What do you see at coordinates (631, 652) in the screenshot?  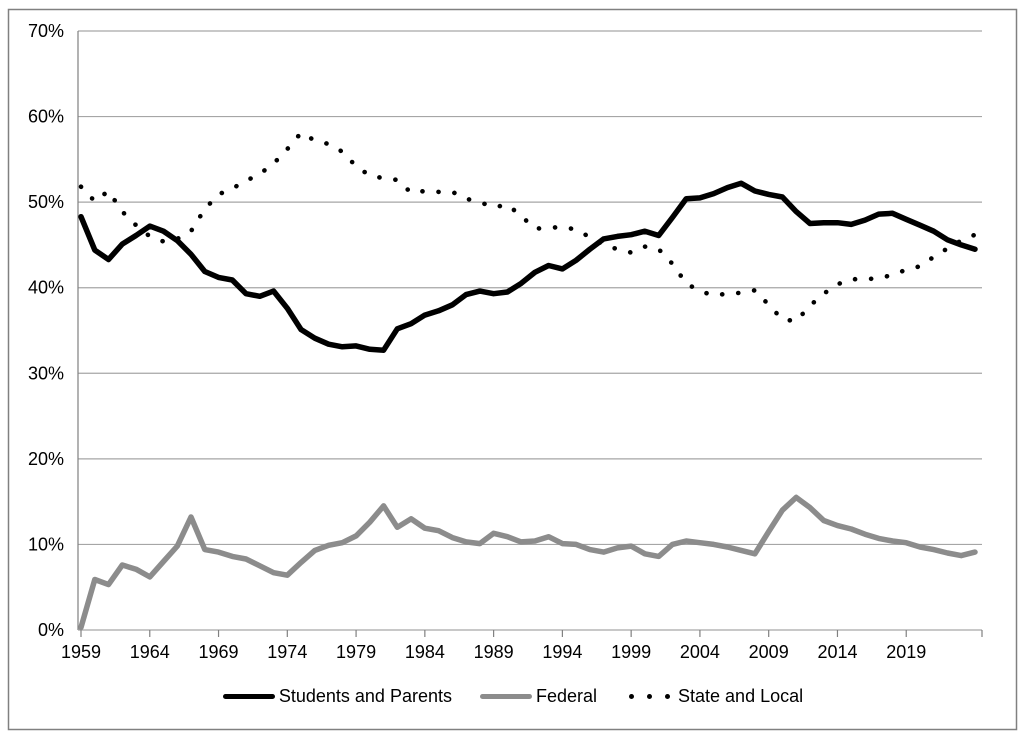 I see `x-axis-label: 1999` at bounding box center [631, 652].